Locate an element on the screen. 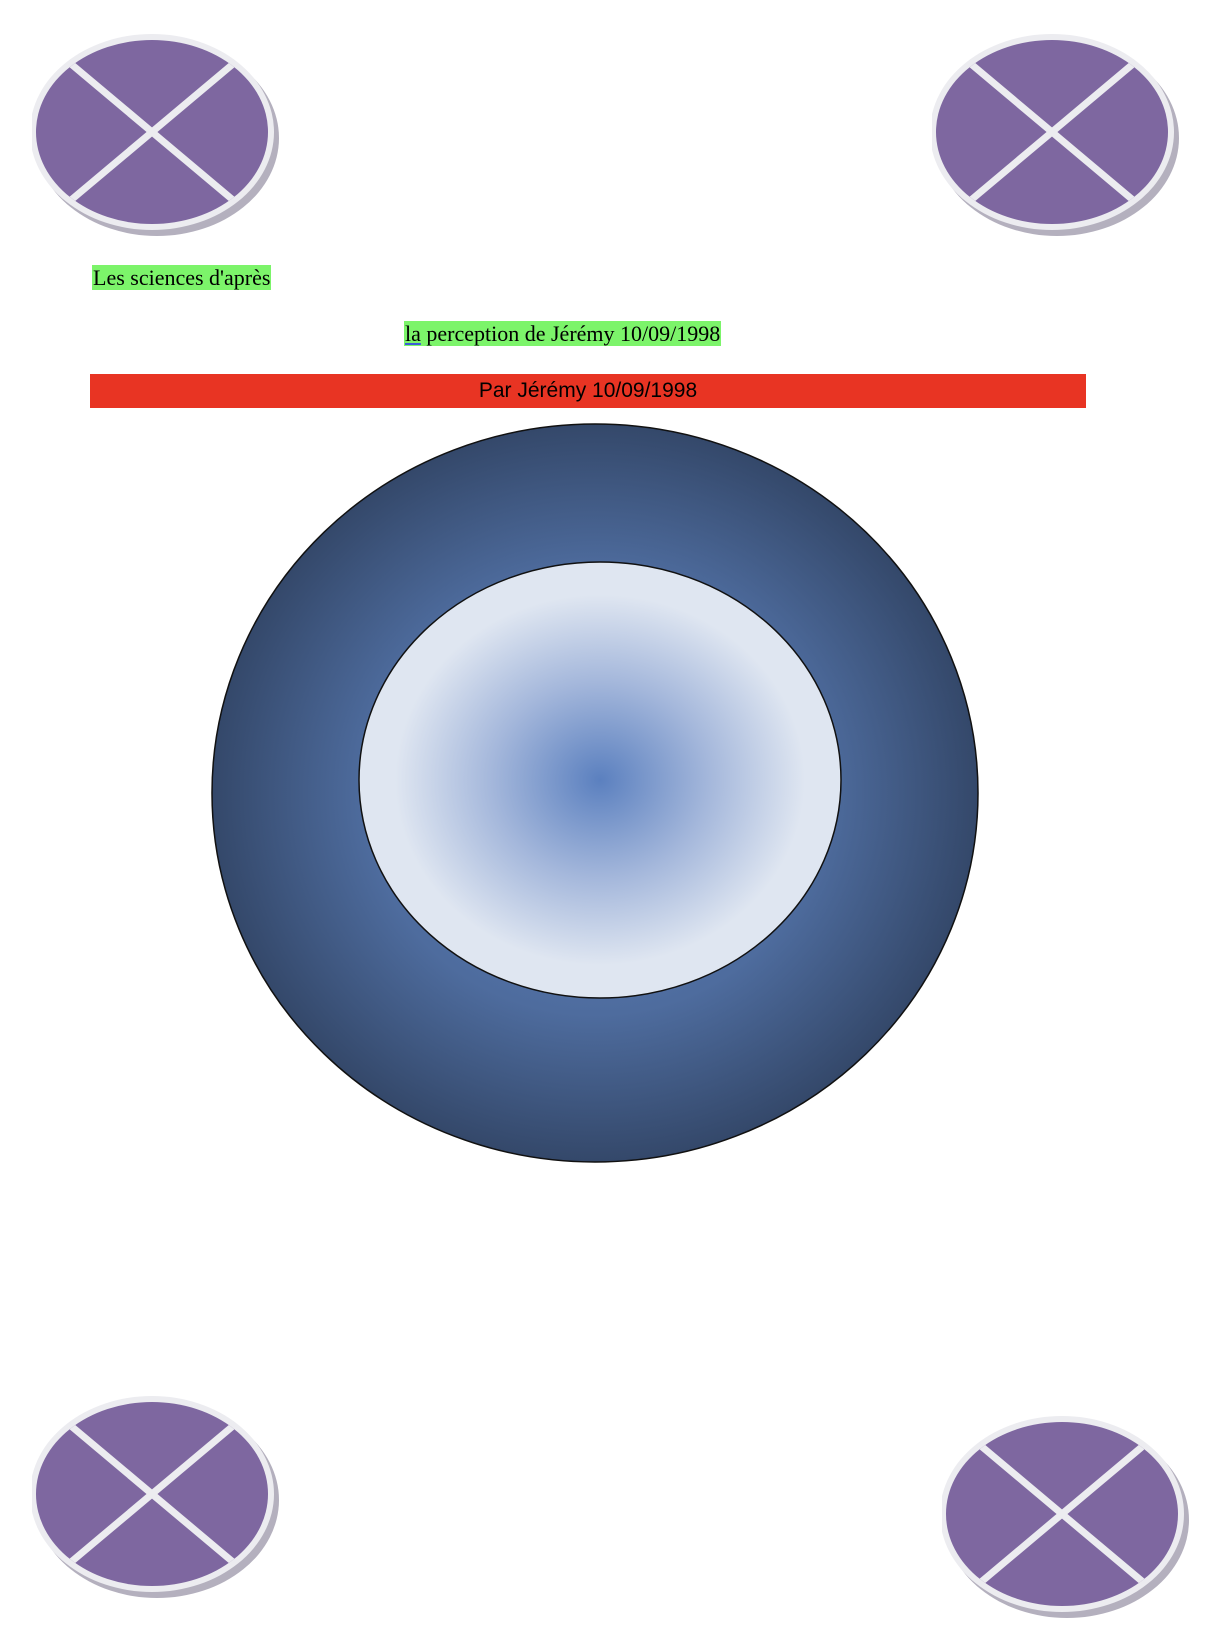 Image resolution: width=1224 pixels, height=1630 pixels. subtitle-rest: perception de Jérémy 10/09/1998 is located at coordinates (570, 333).